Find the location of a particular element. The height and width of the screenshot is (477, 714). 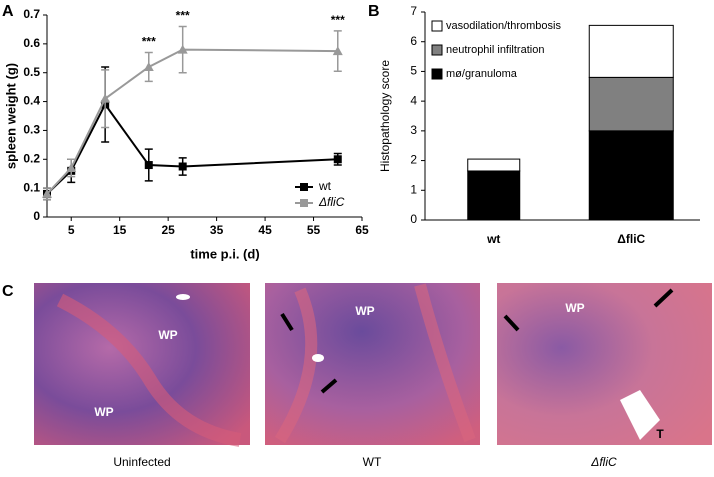

caption: WT is located at coordinates (372, 462).